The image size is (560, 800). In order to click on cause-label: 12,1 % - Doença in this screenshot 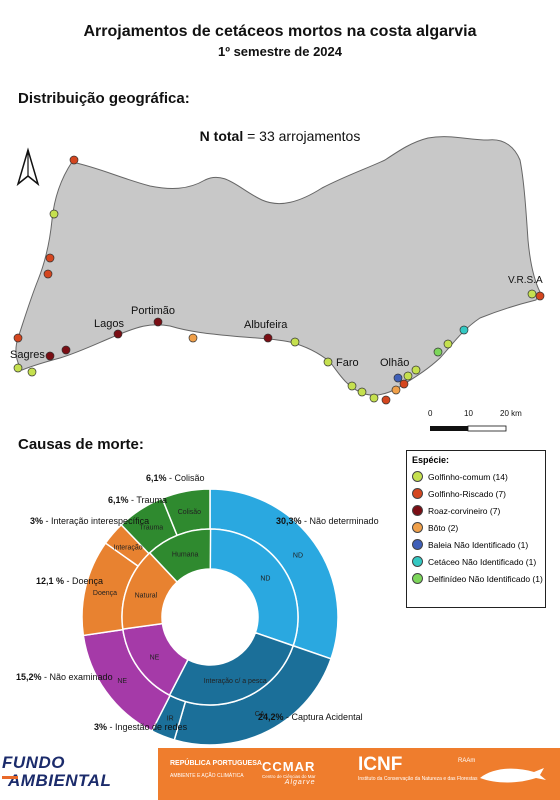, I will do `click(69, 581)`.